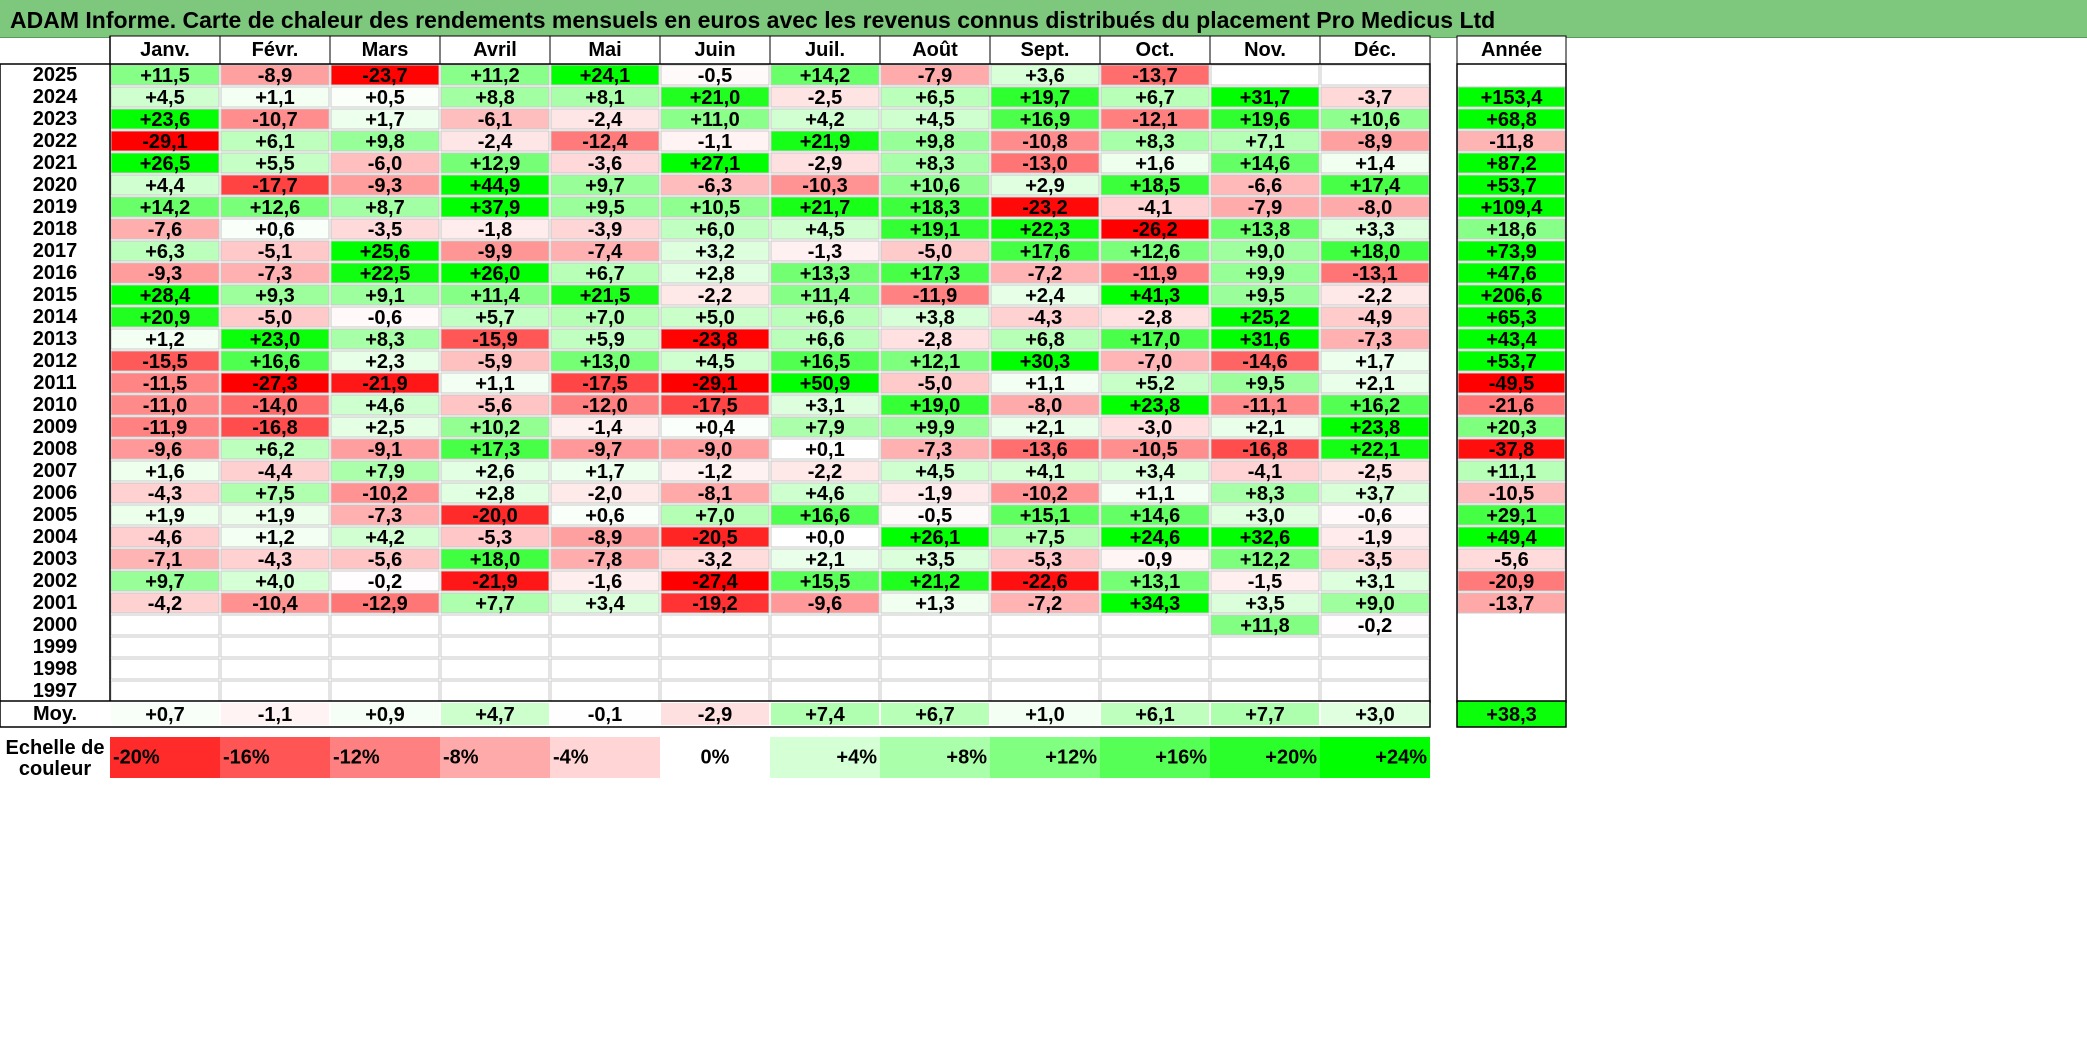 The image size is (2087, 1037). Describe the element at coordinates (494, 384) in the screenshot. I see `cell-value: +1,1` at that location.